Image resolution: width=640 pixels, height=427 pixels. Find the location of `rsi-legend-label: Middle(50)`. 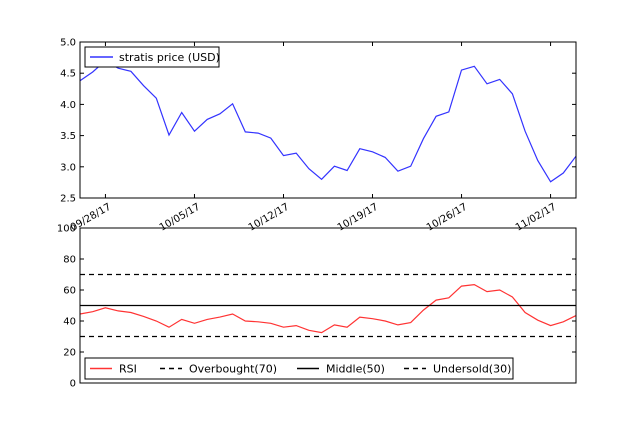

rsi-legend-label: Middle(50) is located at coordinates (355, 369).